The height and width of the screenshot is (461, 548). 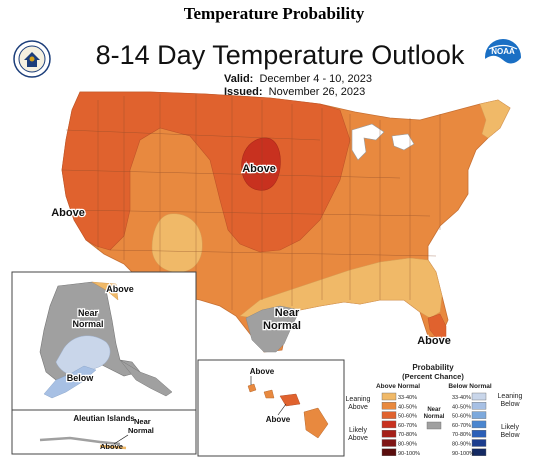 I want to click on conus-region-near-normal-texas, so click(x=273, y=329).